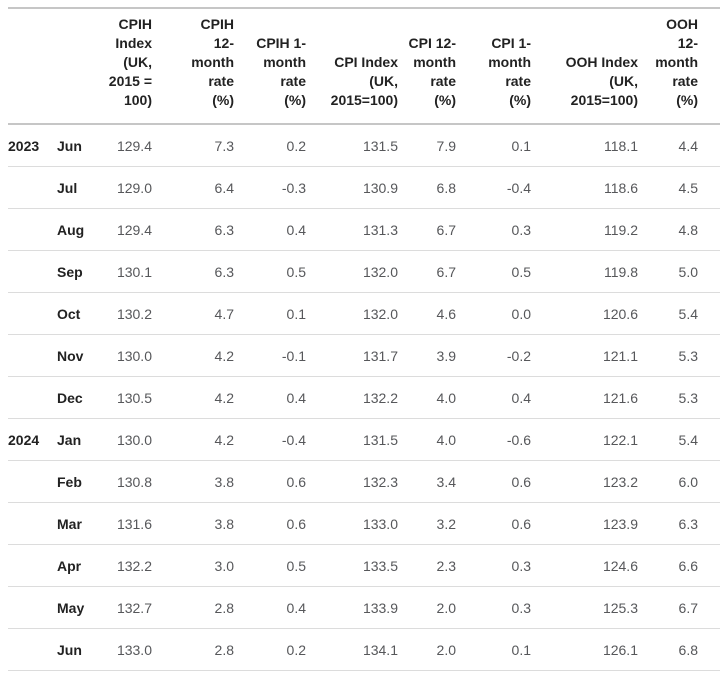 This screenshot has width=720, height=673. Describe the element at coordinates (493, 439) in the screenshot. I see `cell-cpi-1-month-rate: -0.6` at that location.